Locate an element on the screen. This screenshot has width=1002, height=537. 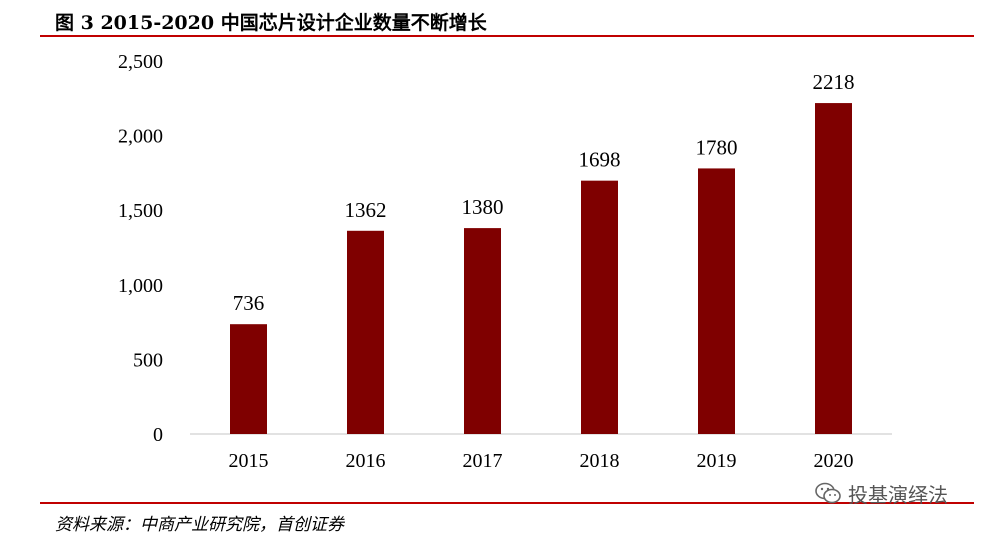
figure-title: 图 3 2015-2020 中国芯片设计企业数量不断增长 is located at coordinates (271, 23).